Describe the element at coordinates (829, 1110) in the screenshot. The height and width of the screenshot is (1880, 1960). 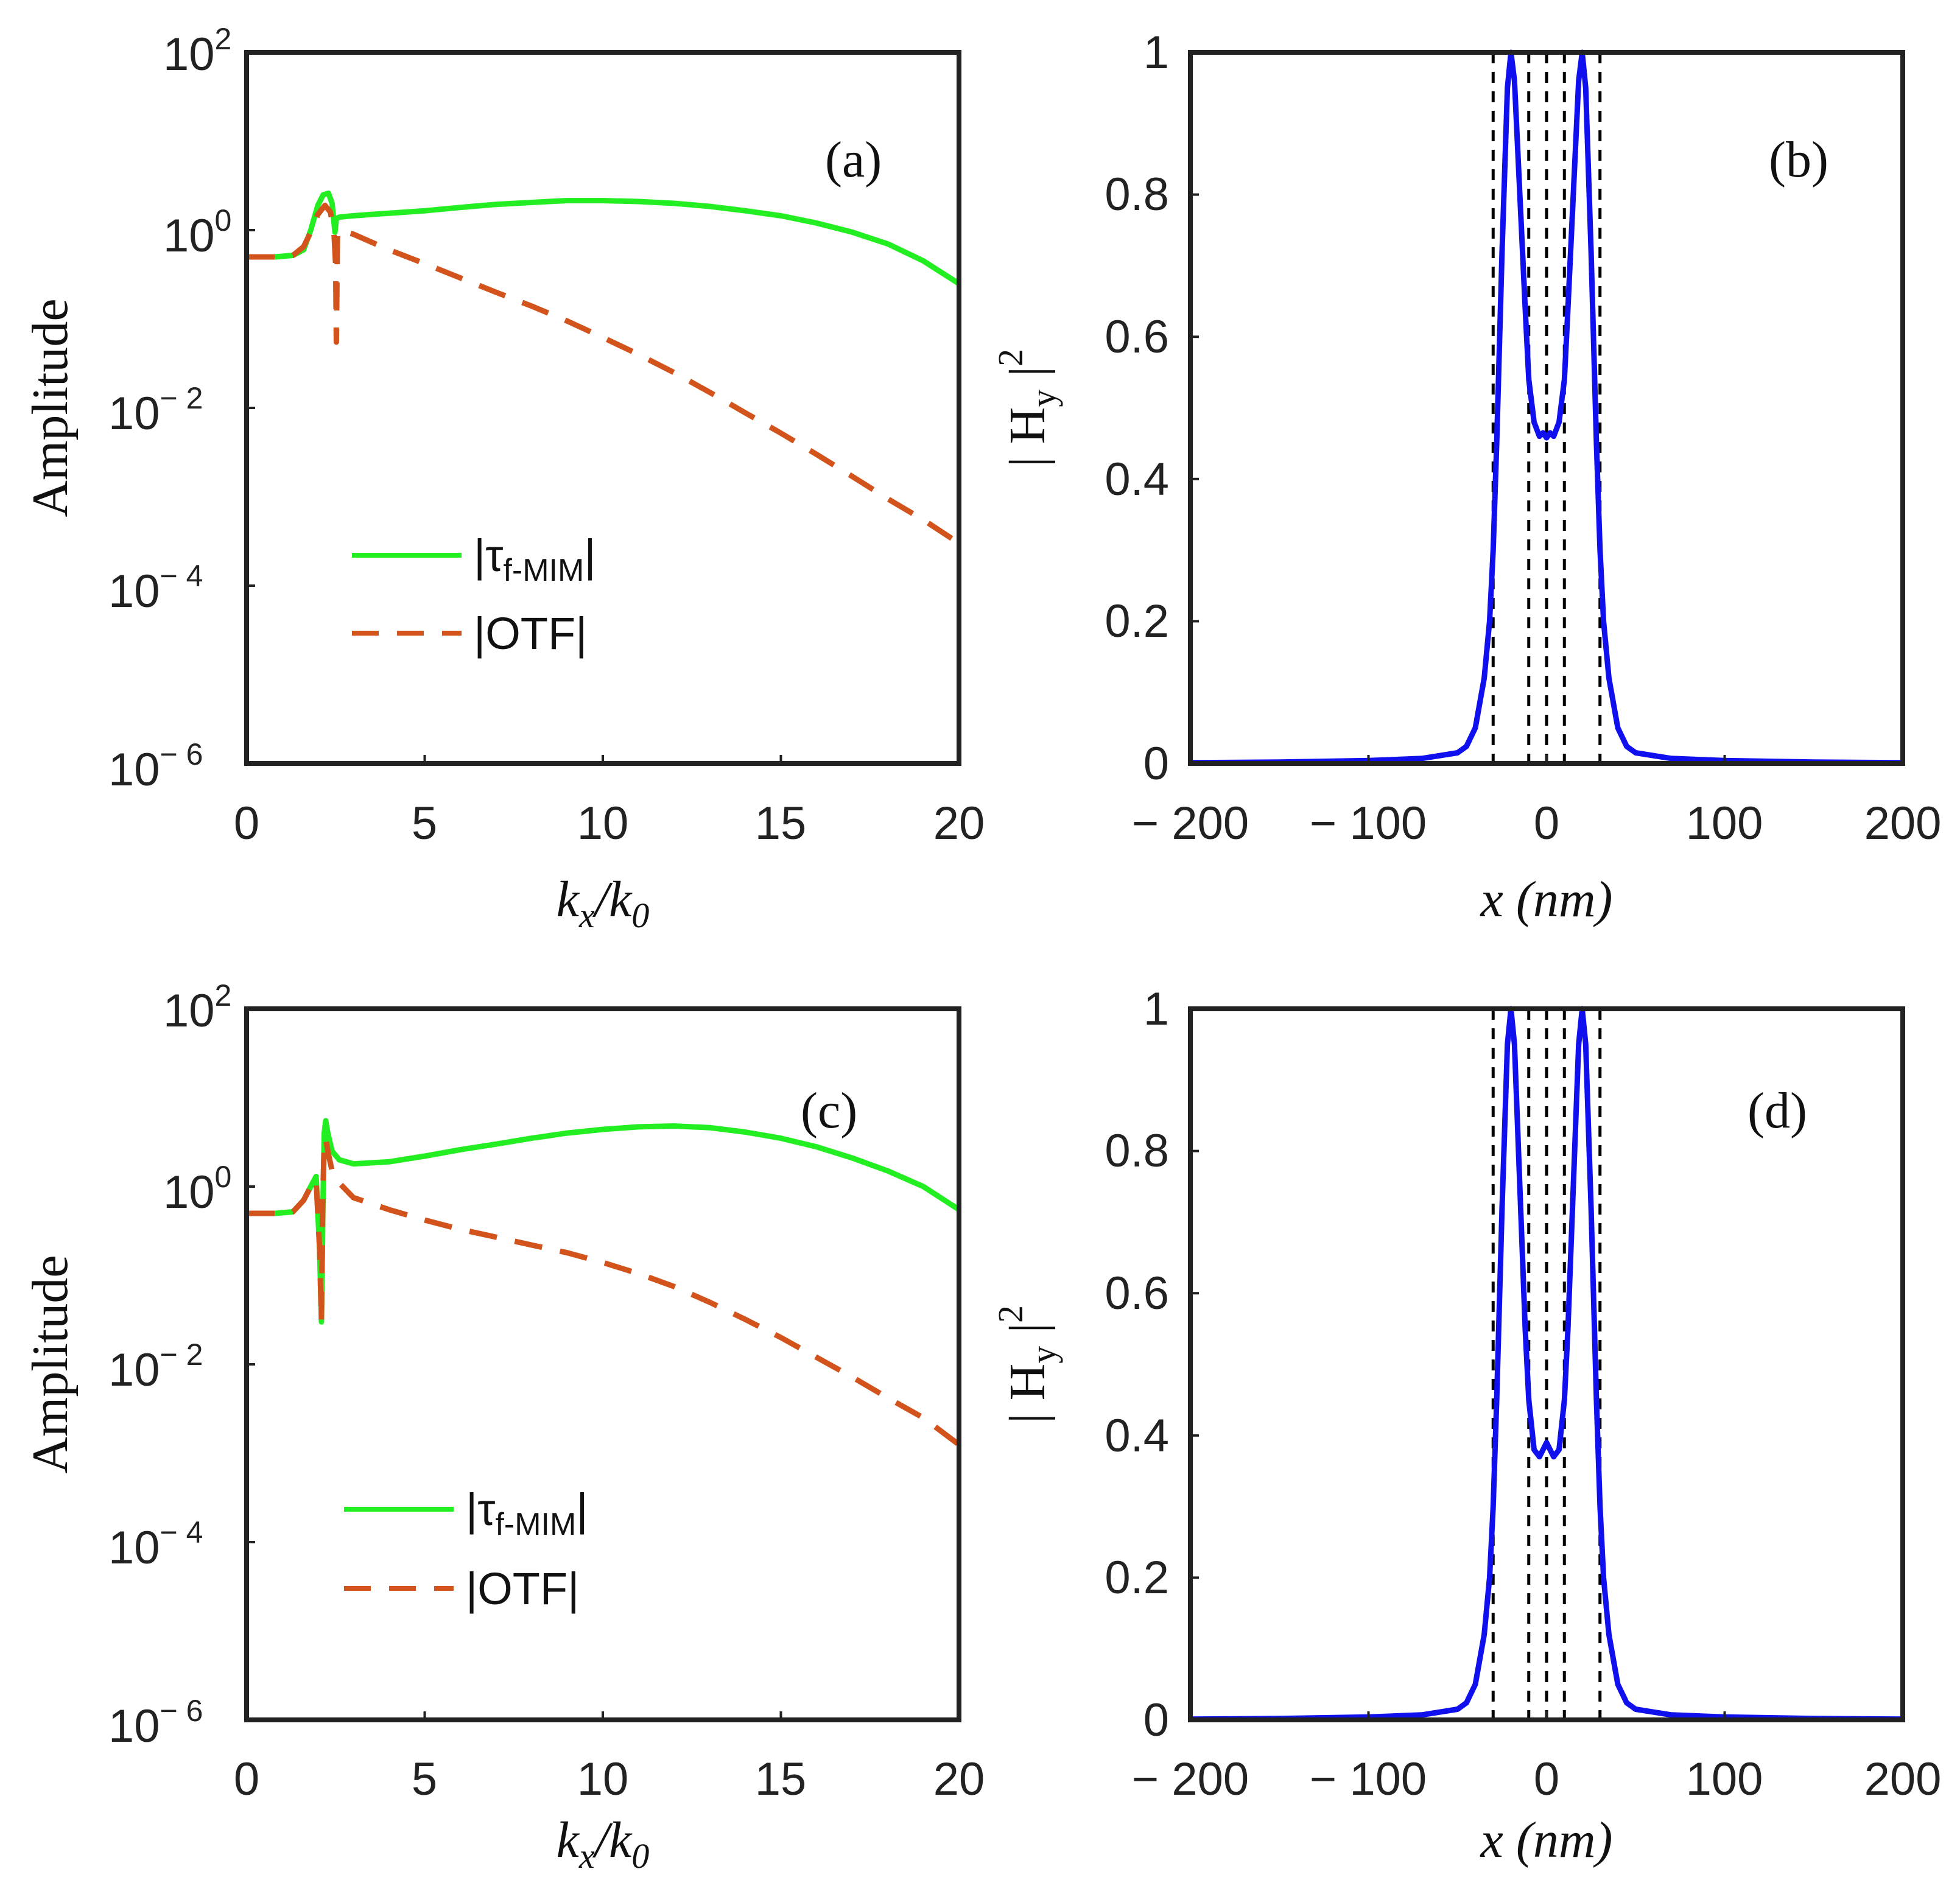
I see `panel-label-c: (c)` at that location.